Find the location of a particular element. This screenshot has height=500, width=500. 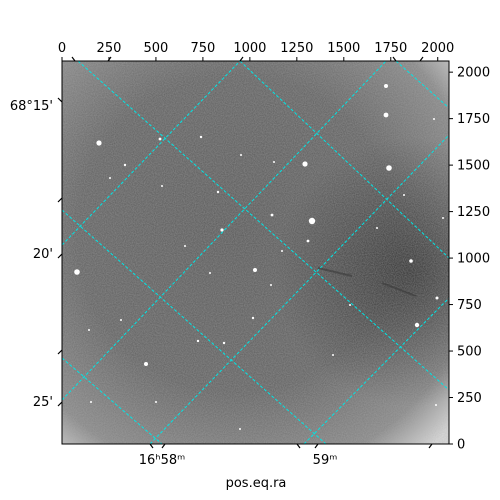

ra-label-58: 16ʰ58ᵐ is located at coordinates (162, 460).